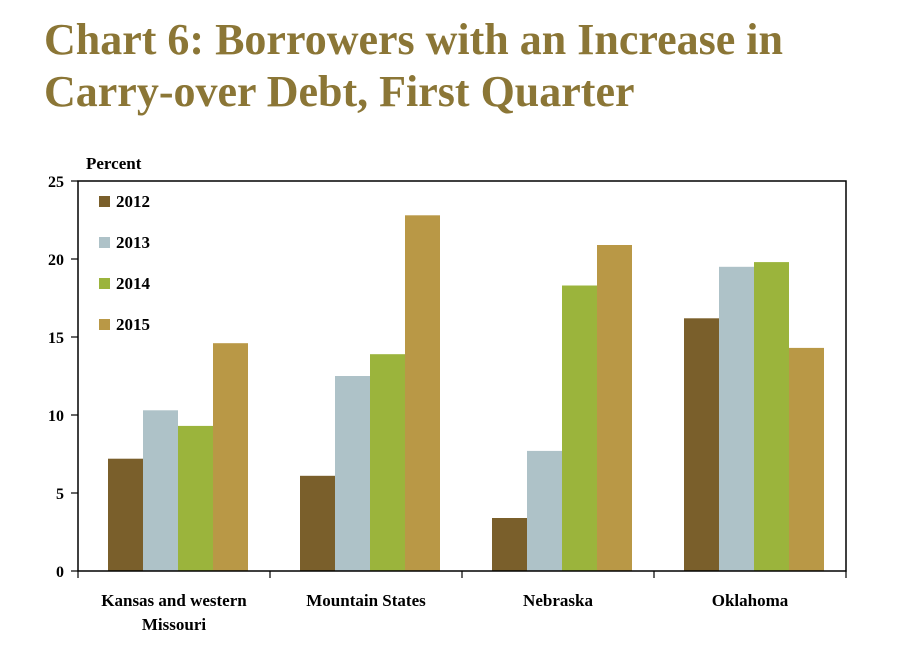  I want to click on legend-swatch-2015, so click(104, 324).